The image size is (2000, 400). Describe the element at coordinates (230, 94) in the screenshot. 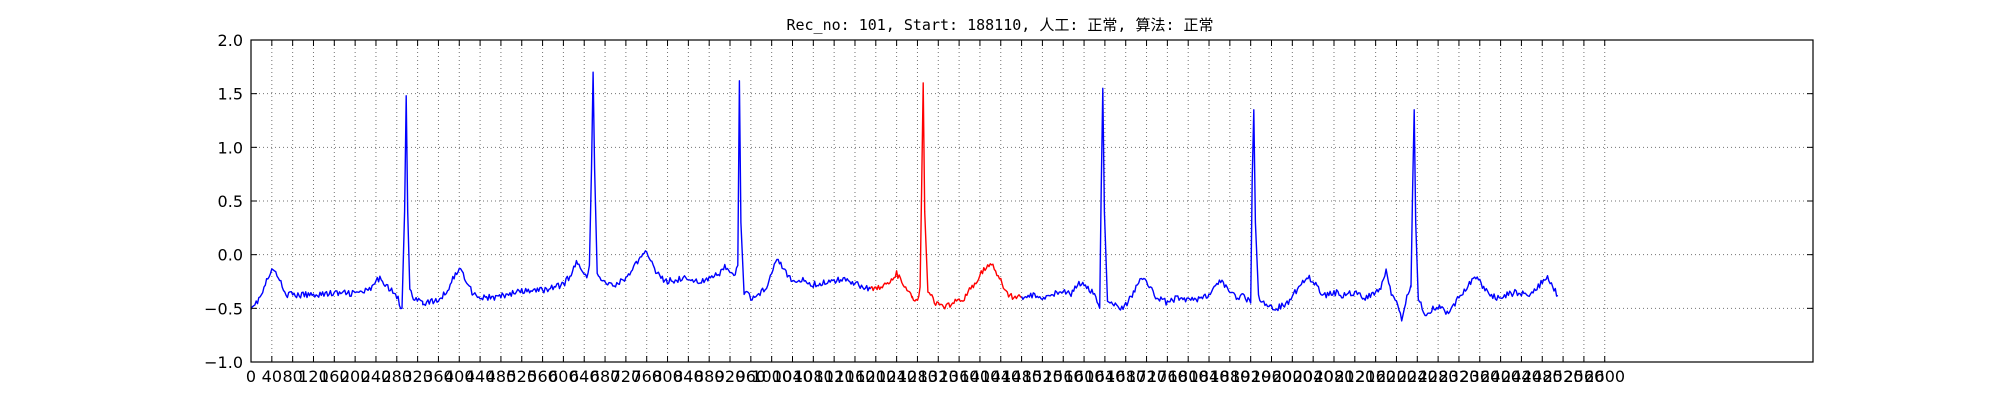

I see `y-tick-label: 1.5` at that location.